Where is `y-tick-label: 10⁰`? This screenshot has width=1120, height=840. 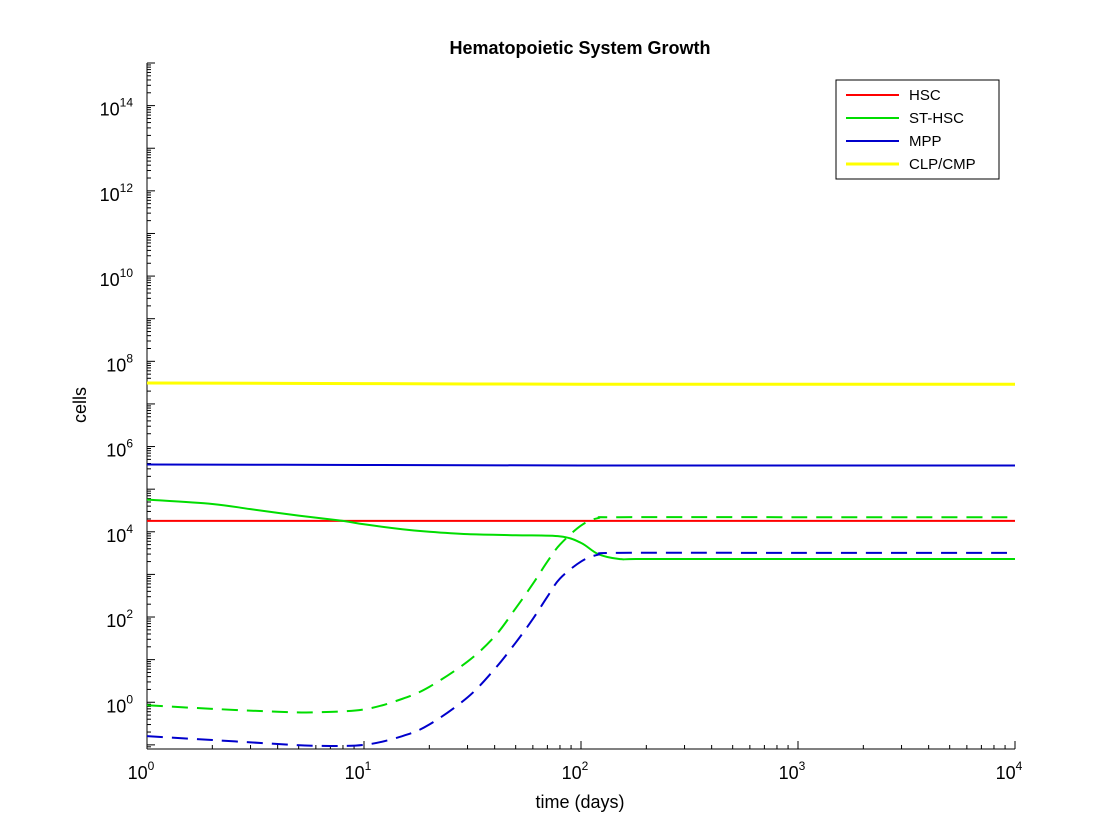 y-tick-label: 10⁰ is located at coordinates (119, 704).